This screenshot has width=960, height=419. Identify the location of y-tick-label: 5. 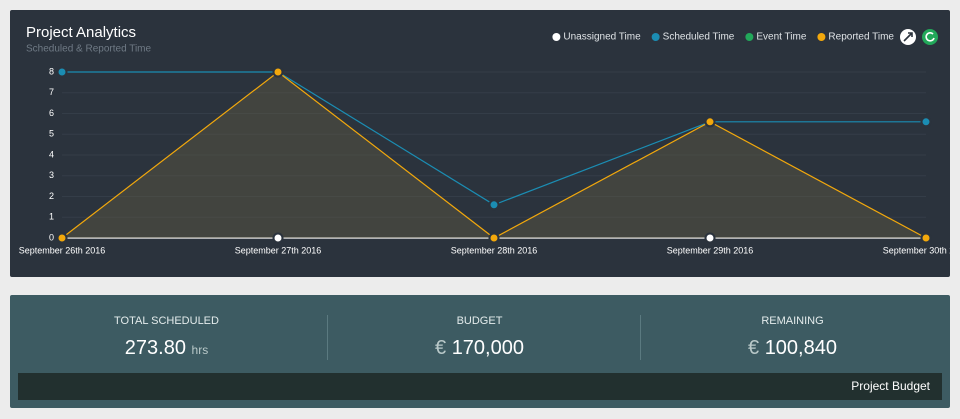
(51, 134).